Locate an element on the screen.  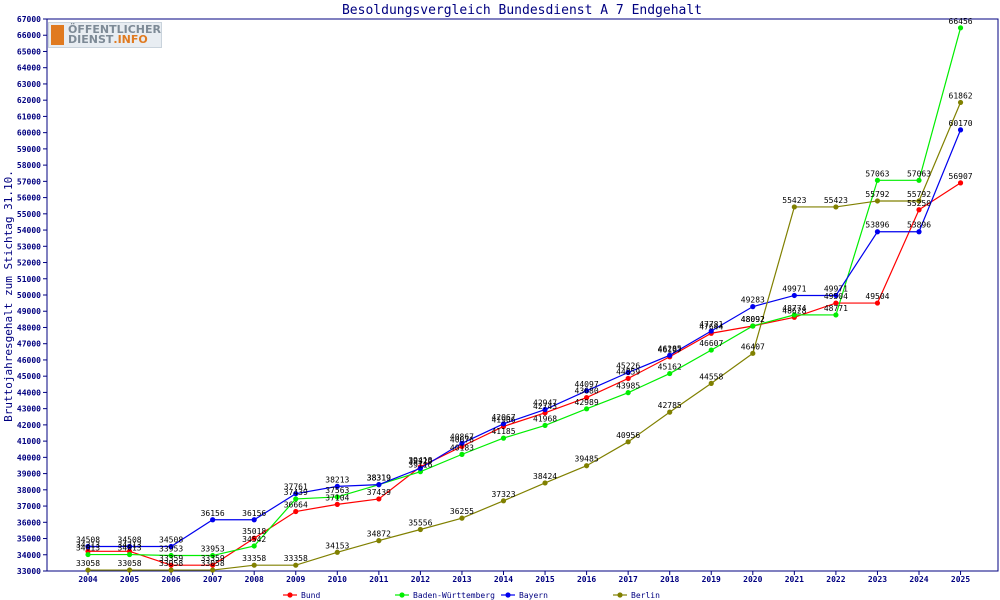
y-tick-label: 45000 is located at coordinates (29, 376).